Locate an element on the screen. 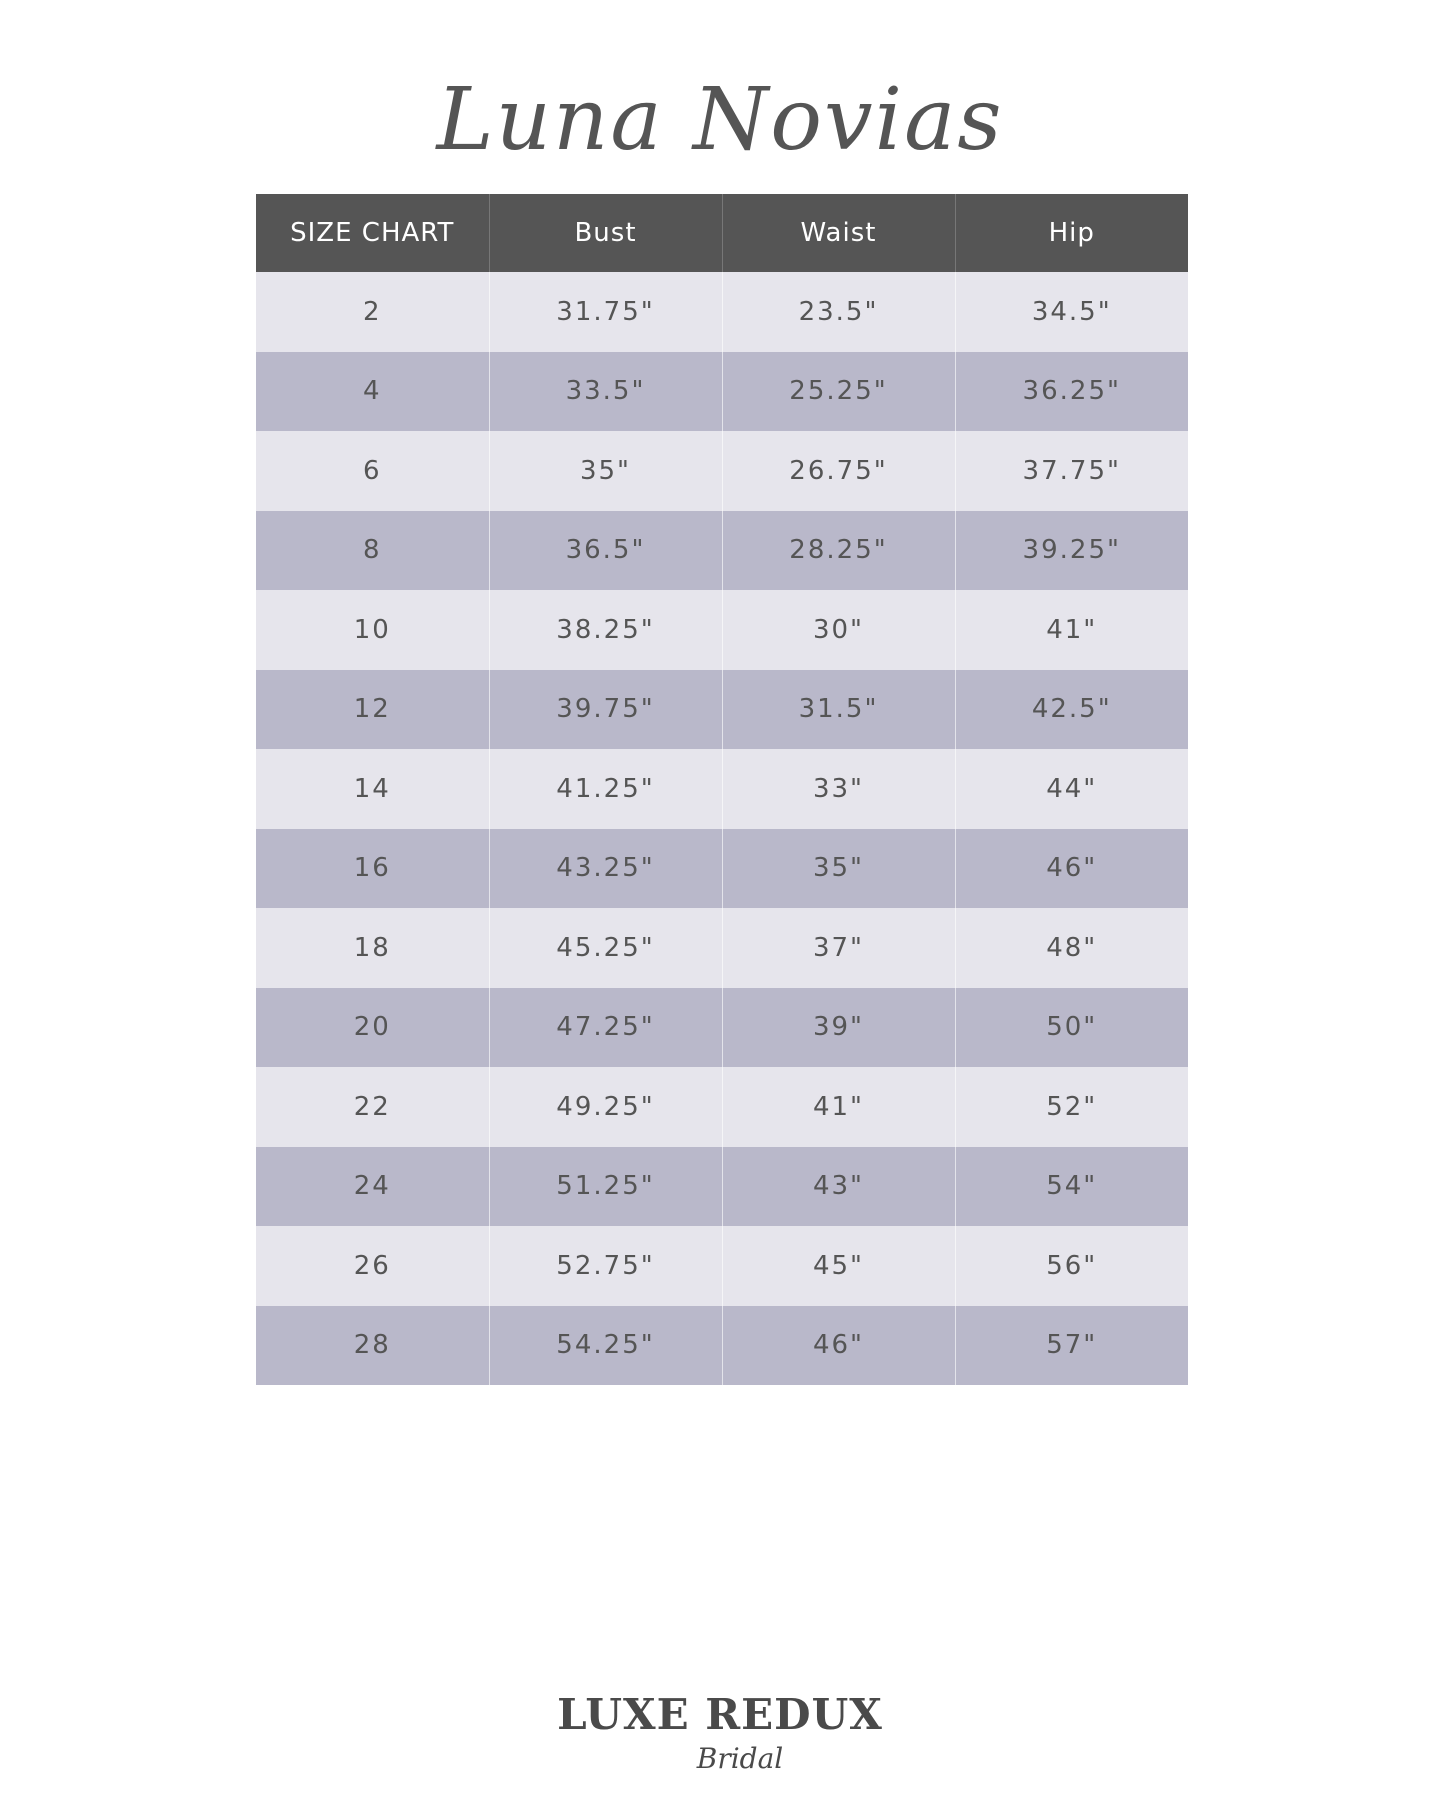  header-bust: Bust is located at coordinates (605, 233).